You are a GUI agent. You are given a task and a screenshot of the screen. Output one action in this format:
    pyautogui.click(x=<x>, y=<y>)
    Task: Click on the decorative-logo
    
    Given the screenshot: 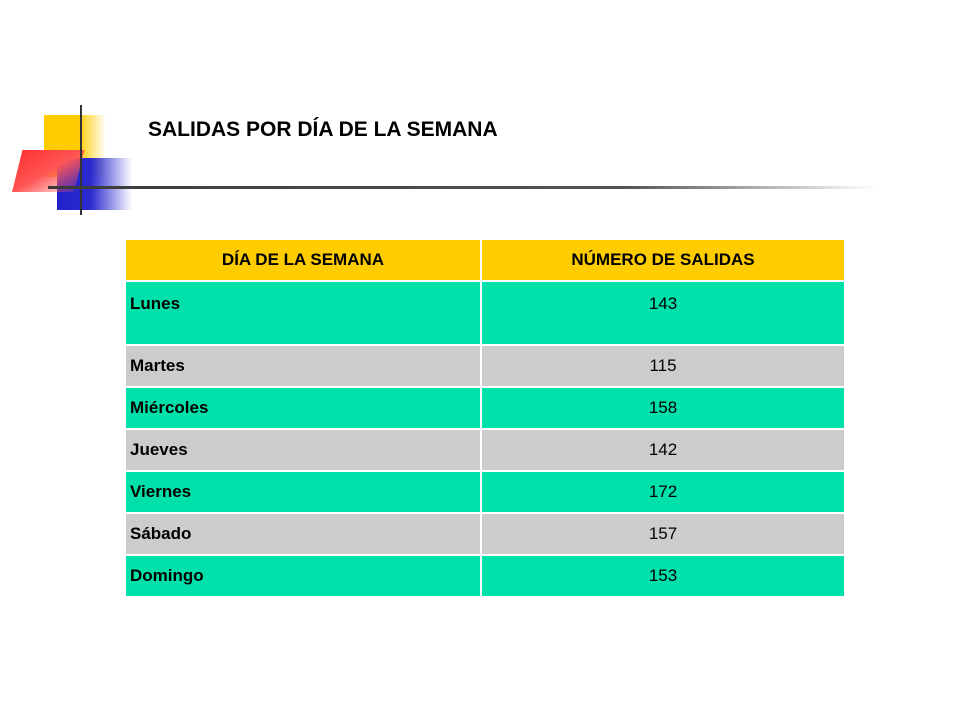 What is the action you would take?
    pyautogui.click(x=70, y=115)
    